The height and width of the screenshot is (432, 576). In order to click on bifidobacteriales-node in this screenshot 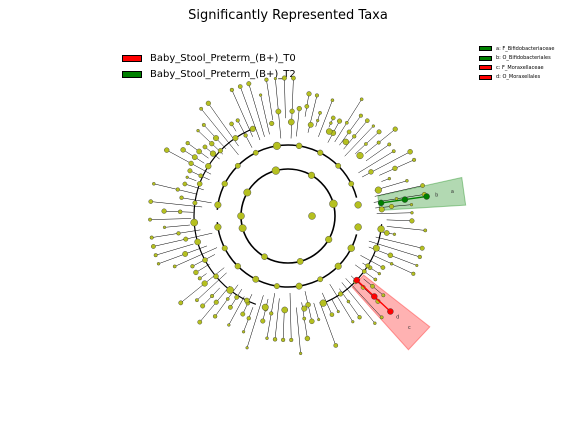, I will do `click(381, 203)`.